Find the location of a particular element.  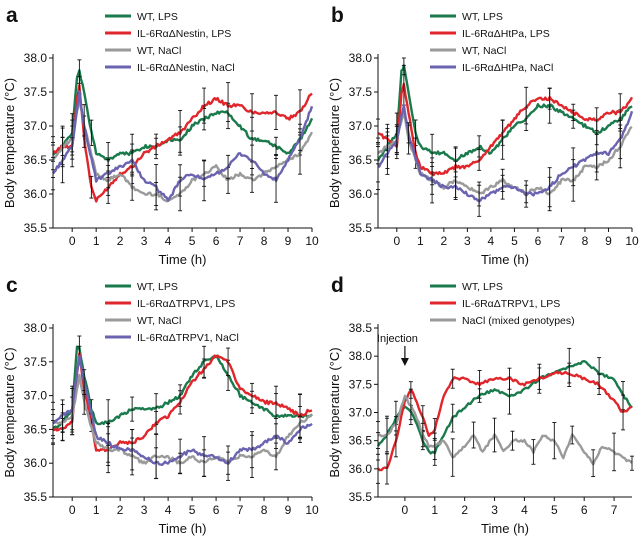

injection-arrow-icon is located at coordinates (404, 362).